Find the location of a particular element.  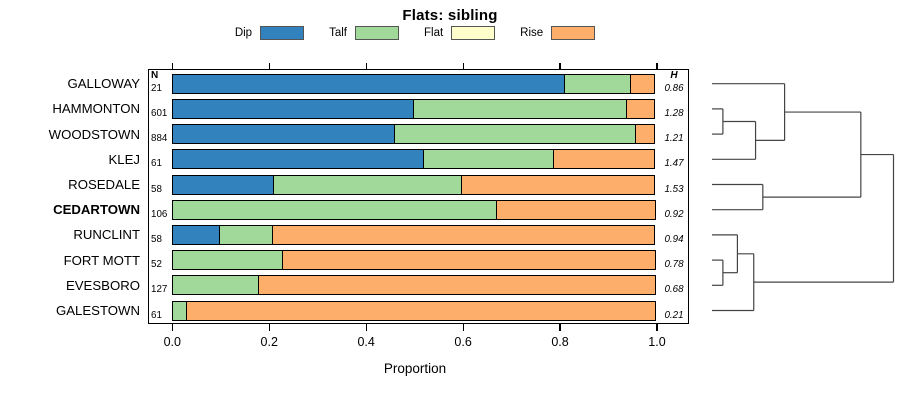

bar-galloway is located at coordinates (413, 83).